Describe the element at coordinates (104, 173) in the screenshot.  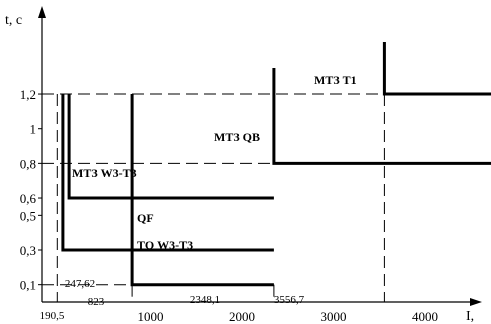
I see `series-label-mtz-w3-t3: МТЗ W3-T3` at that location.